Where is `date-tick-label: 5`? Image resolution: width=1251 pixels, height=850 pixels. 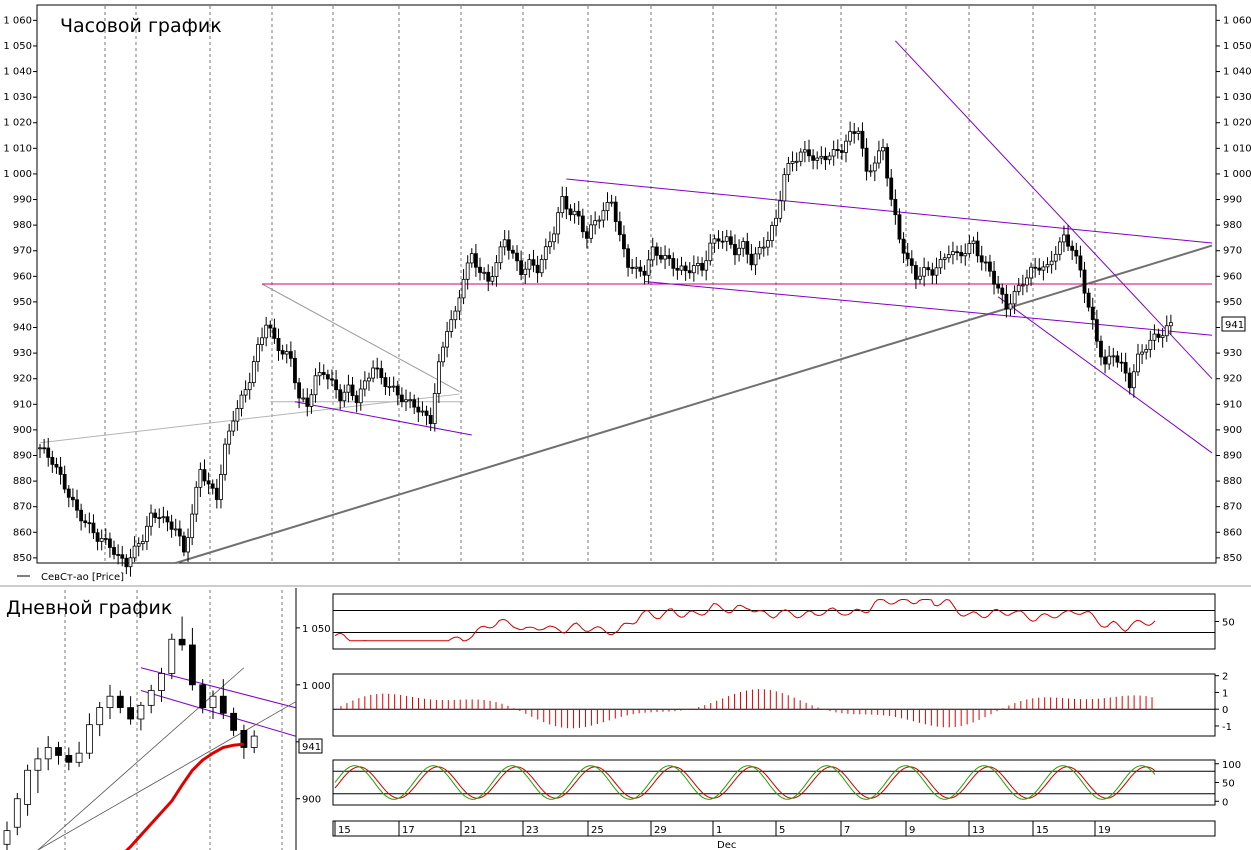
date-tick-label: 5 is located at coordinates (782, 830).